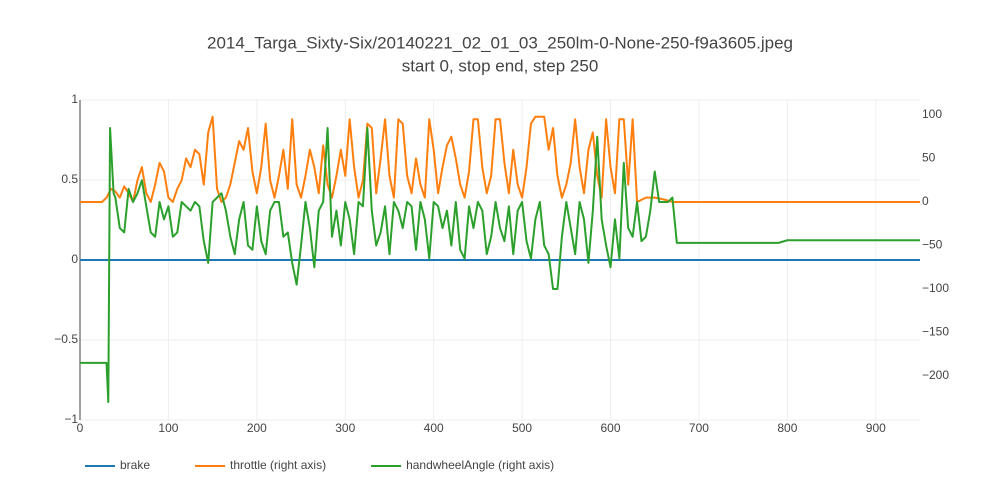 Image resolution: width=1000 pixels, height=500 pixels. I want to click on y-tick-label: 0.5, so click(69, 179).